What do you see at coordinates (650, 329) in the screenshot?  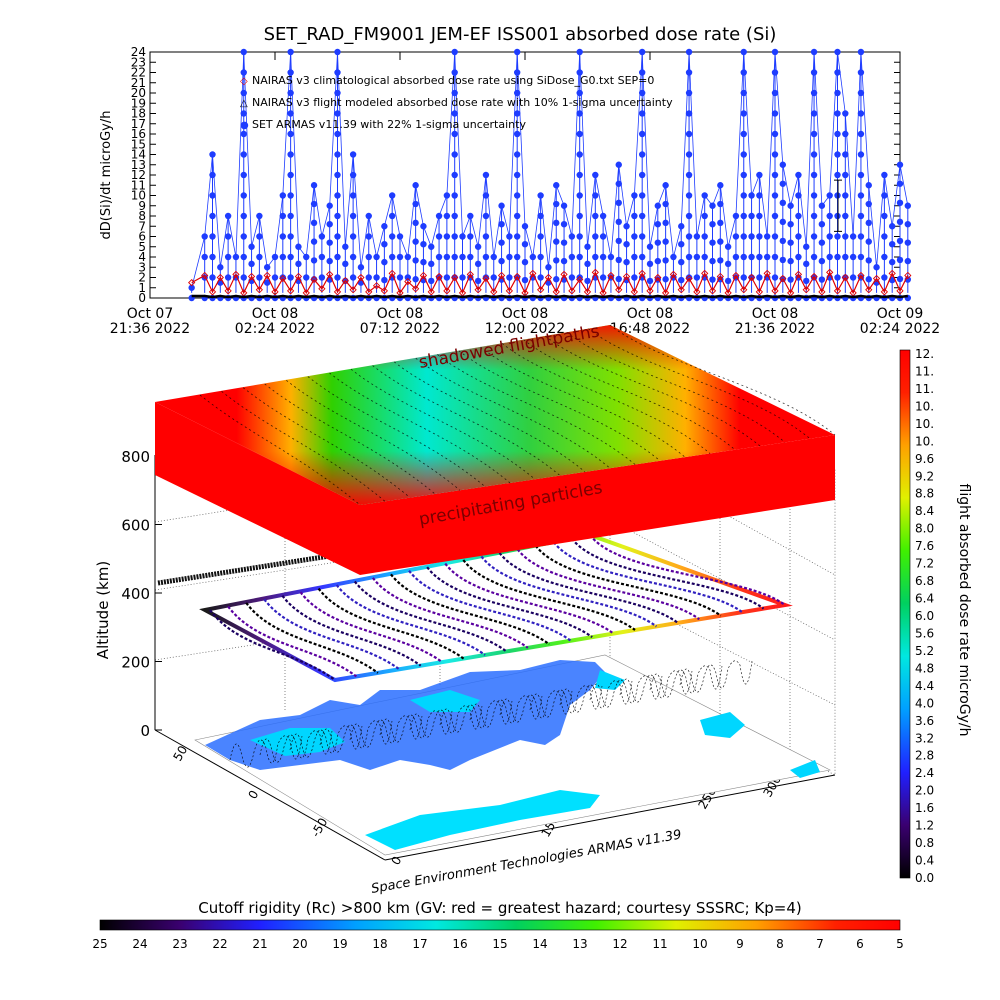 I see `x-tick-label-time: 16:48 2022` at bounding box center [650, 329].